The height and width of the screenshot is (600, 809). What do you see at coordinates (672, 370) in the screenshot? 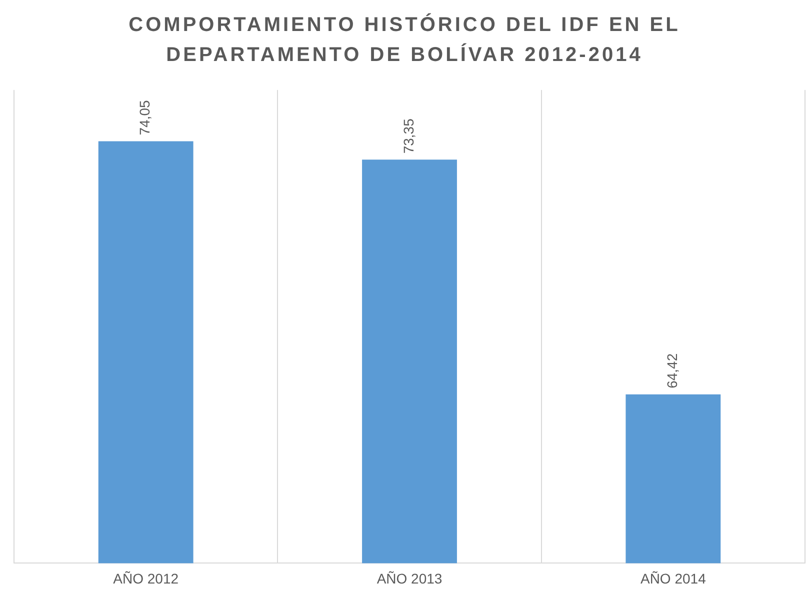
I see `data-label: 64,42` at bounding box center [672, 370].